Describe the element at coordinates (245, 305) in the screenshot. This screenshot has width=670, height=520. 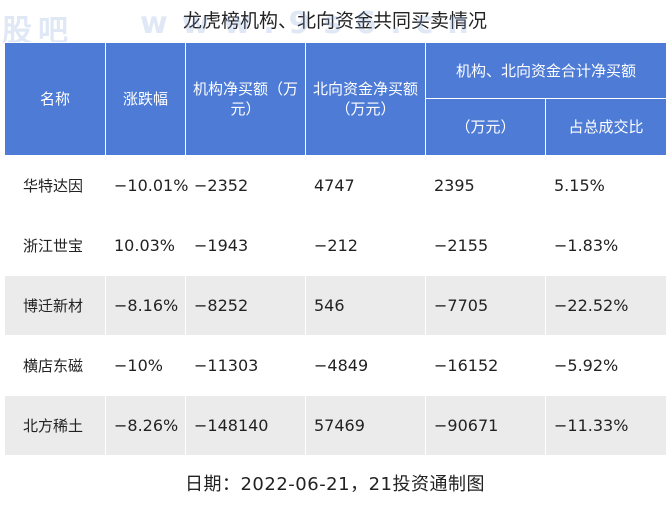
I see `cell-inst-net: −8252` at that location.